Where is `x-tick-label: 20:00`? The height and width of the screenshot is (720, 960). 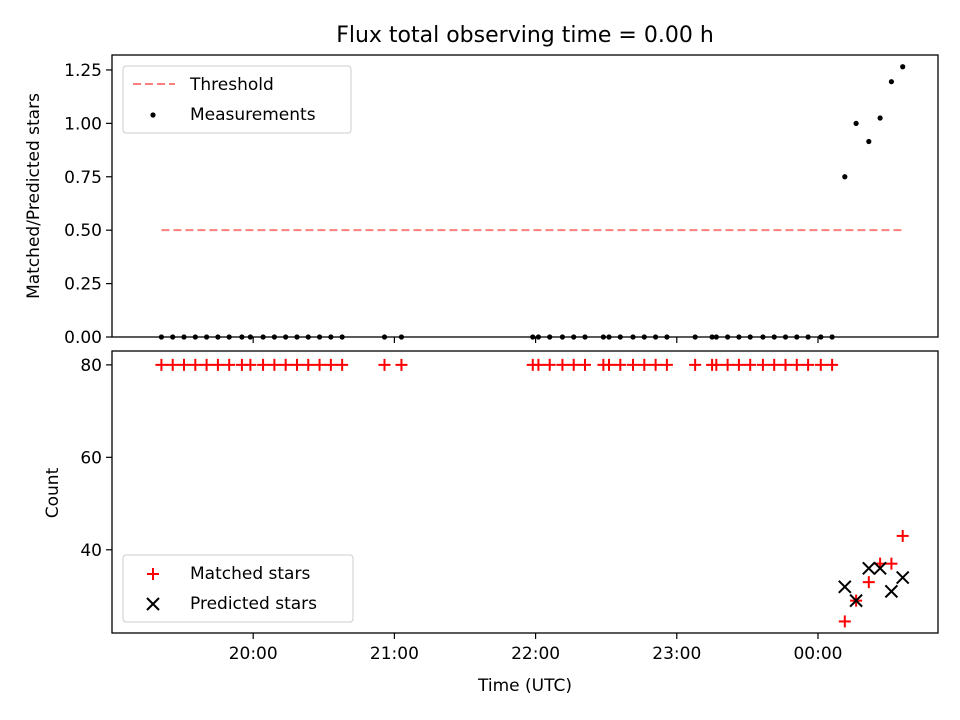 x-tick-label: 20:00 is located at coordinates (253, 654).